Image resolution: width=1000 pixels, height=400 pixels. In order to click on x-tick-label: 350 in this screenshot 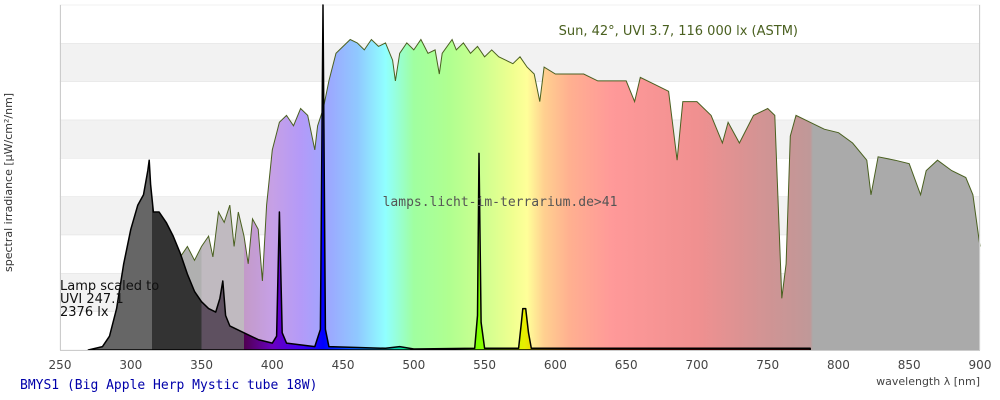, I will do `click(201, 365)`.